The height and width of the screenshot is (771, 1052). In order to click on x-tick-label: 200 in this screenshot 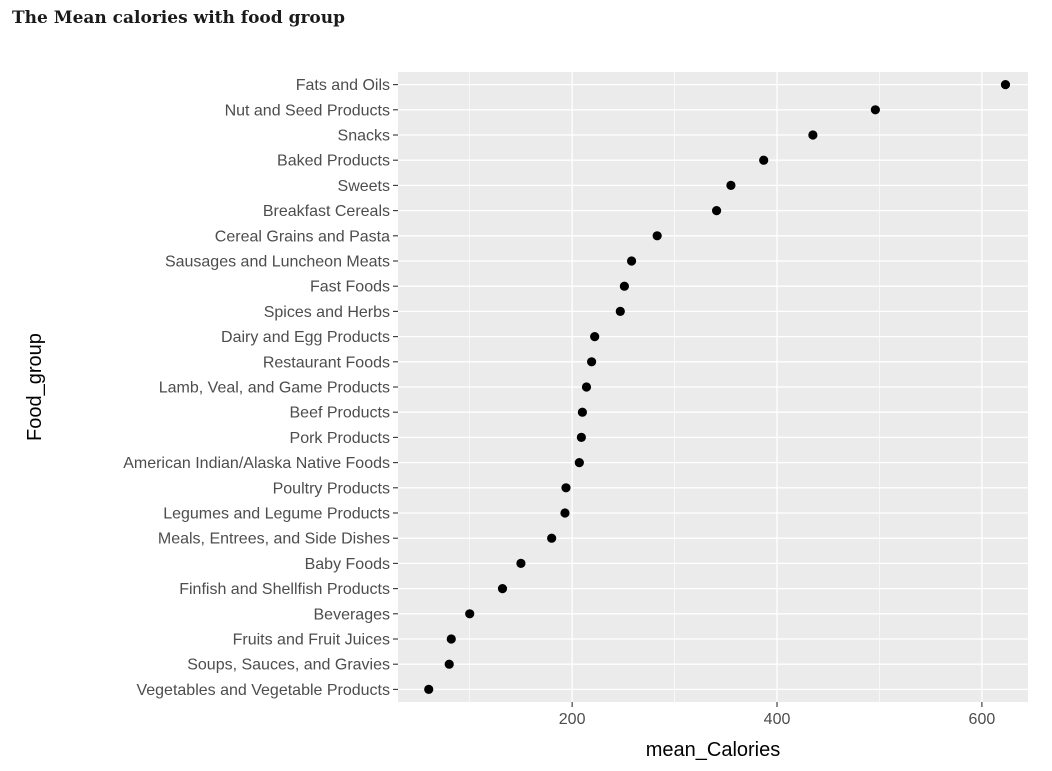, I will do `click(572, 719)`.